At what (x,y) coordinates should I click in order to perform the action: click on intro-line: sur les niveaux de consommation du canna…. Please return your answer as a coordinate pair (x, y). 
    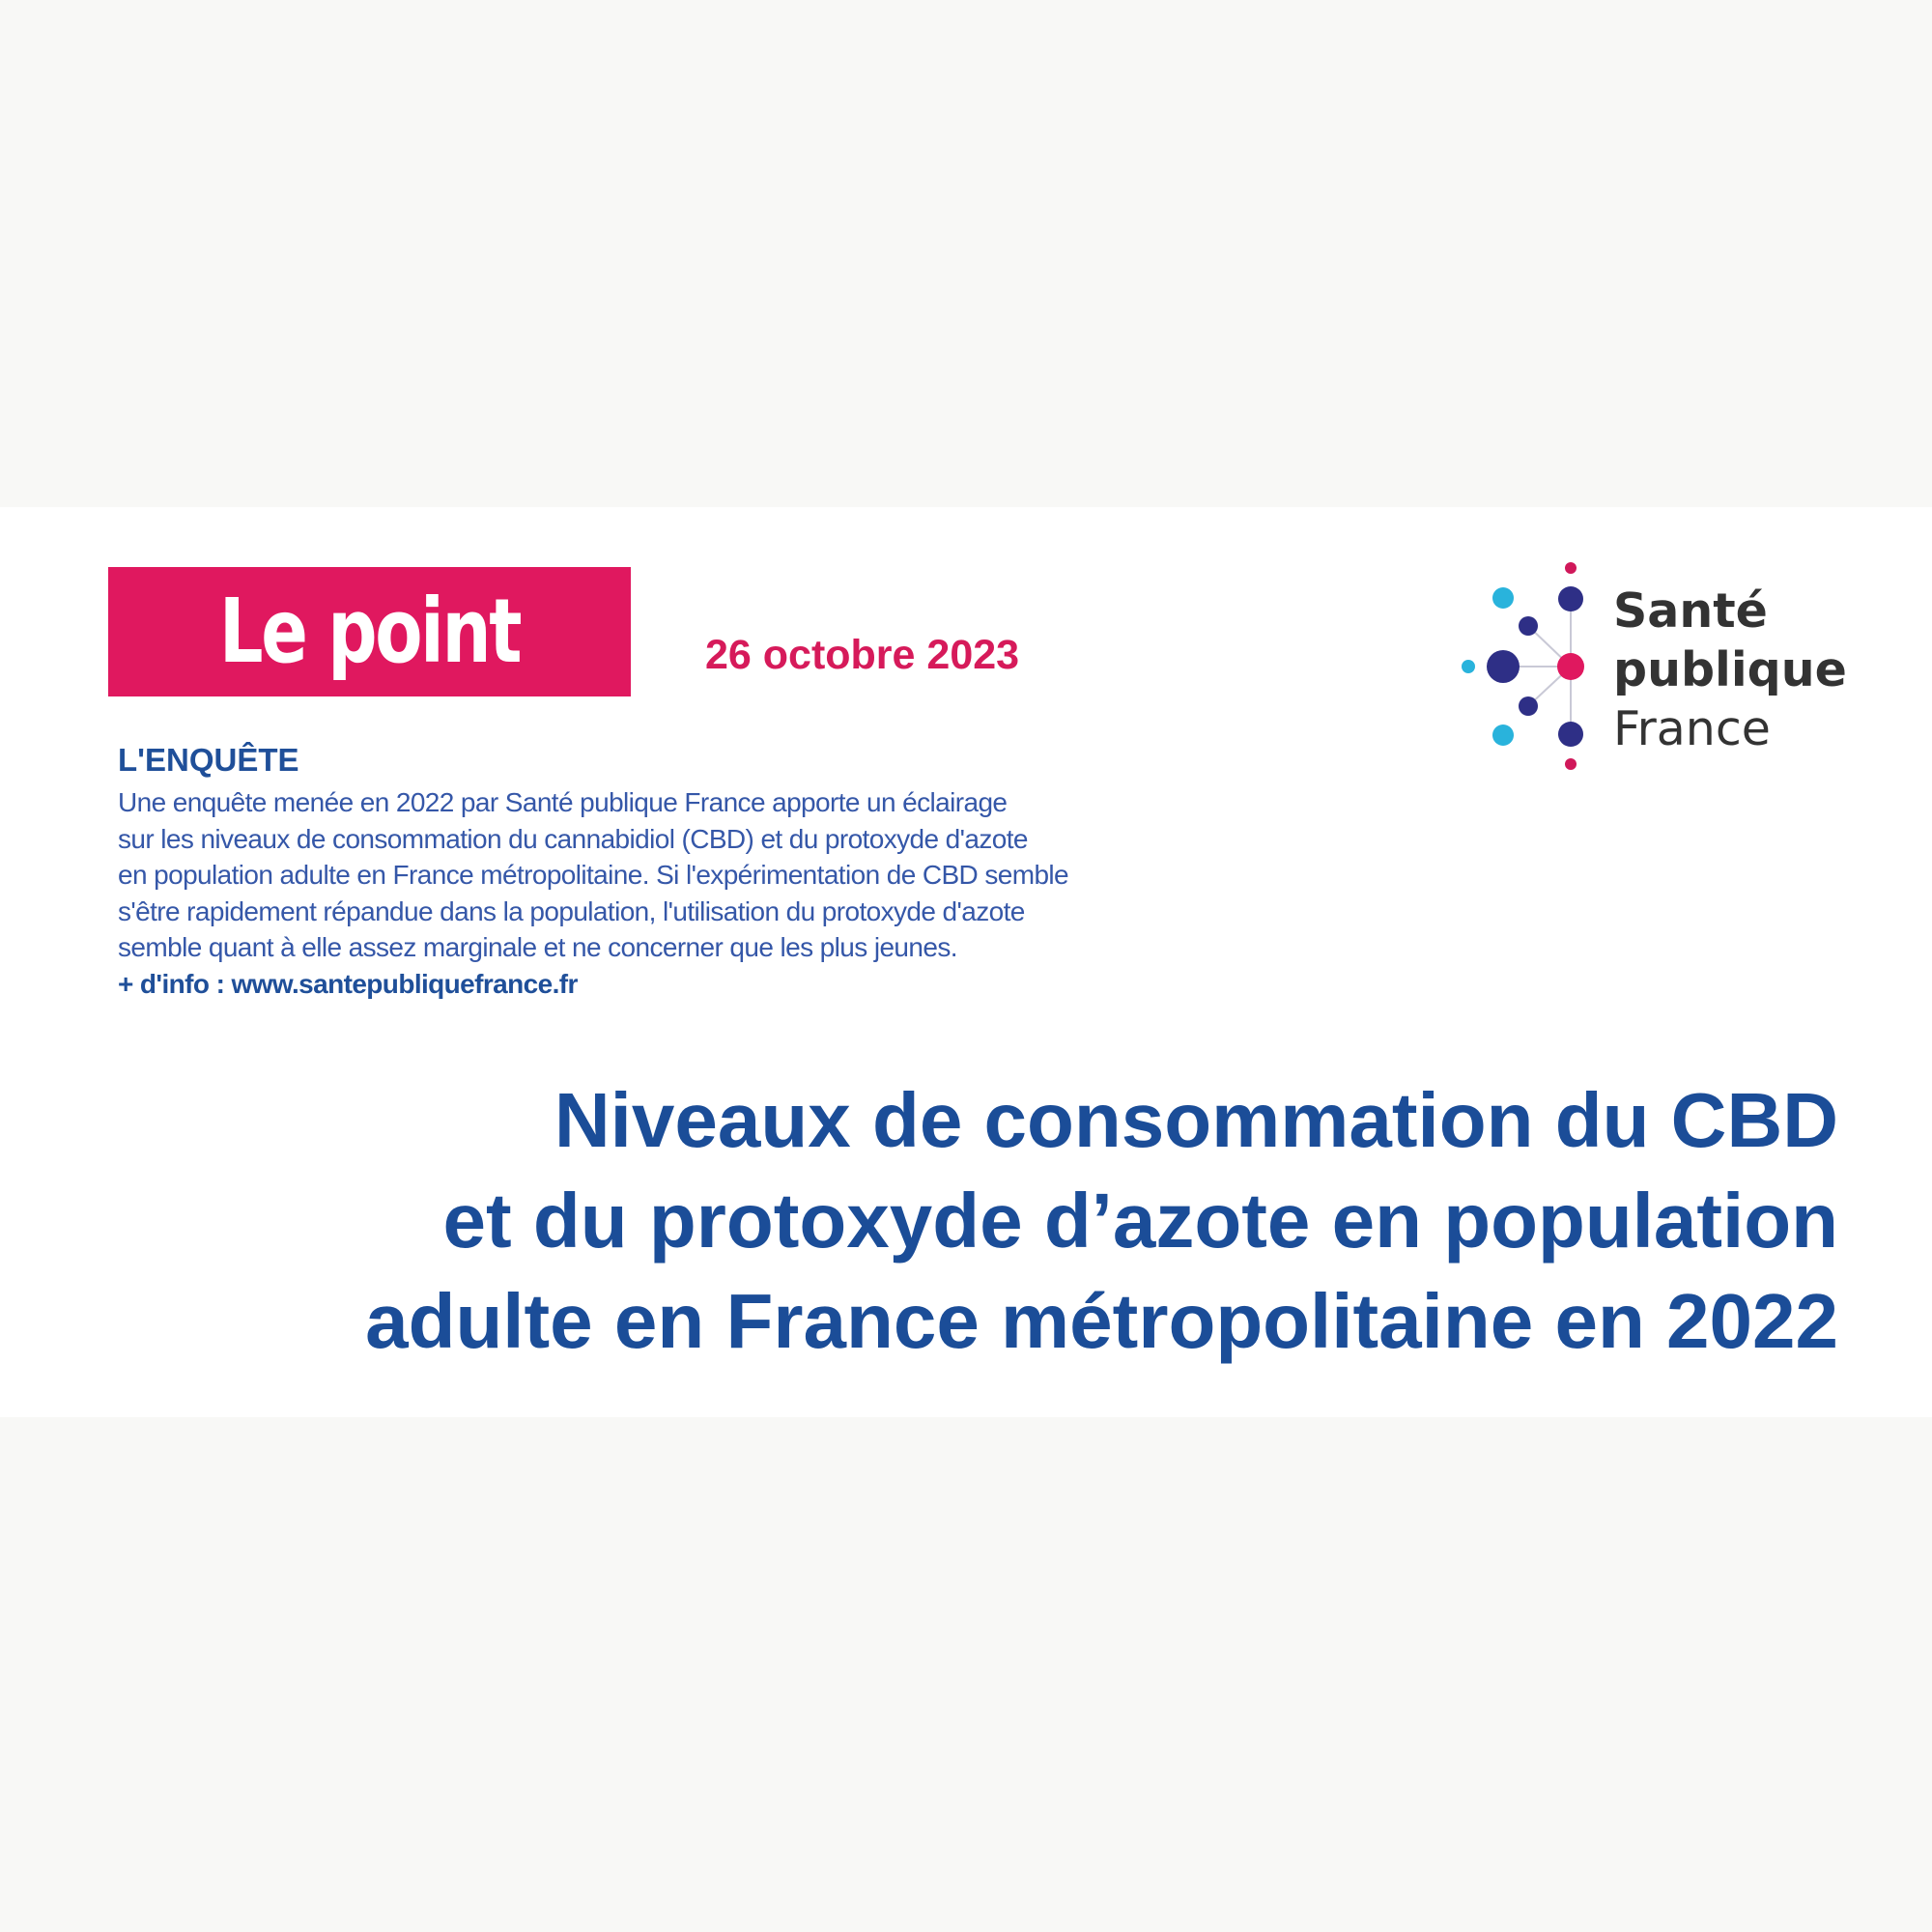
    Looking at the image, I should click on (573, 838).